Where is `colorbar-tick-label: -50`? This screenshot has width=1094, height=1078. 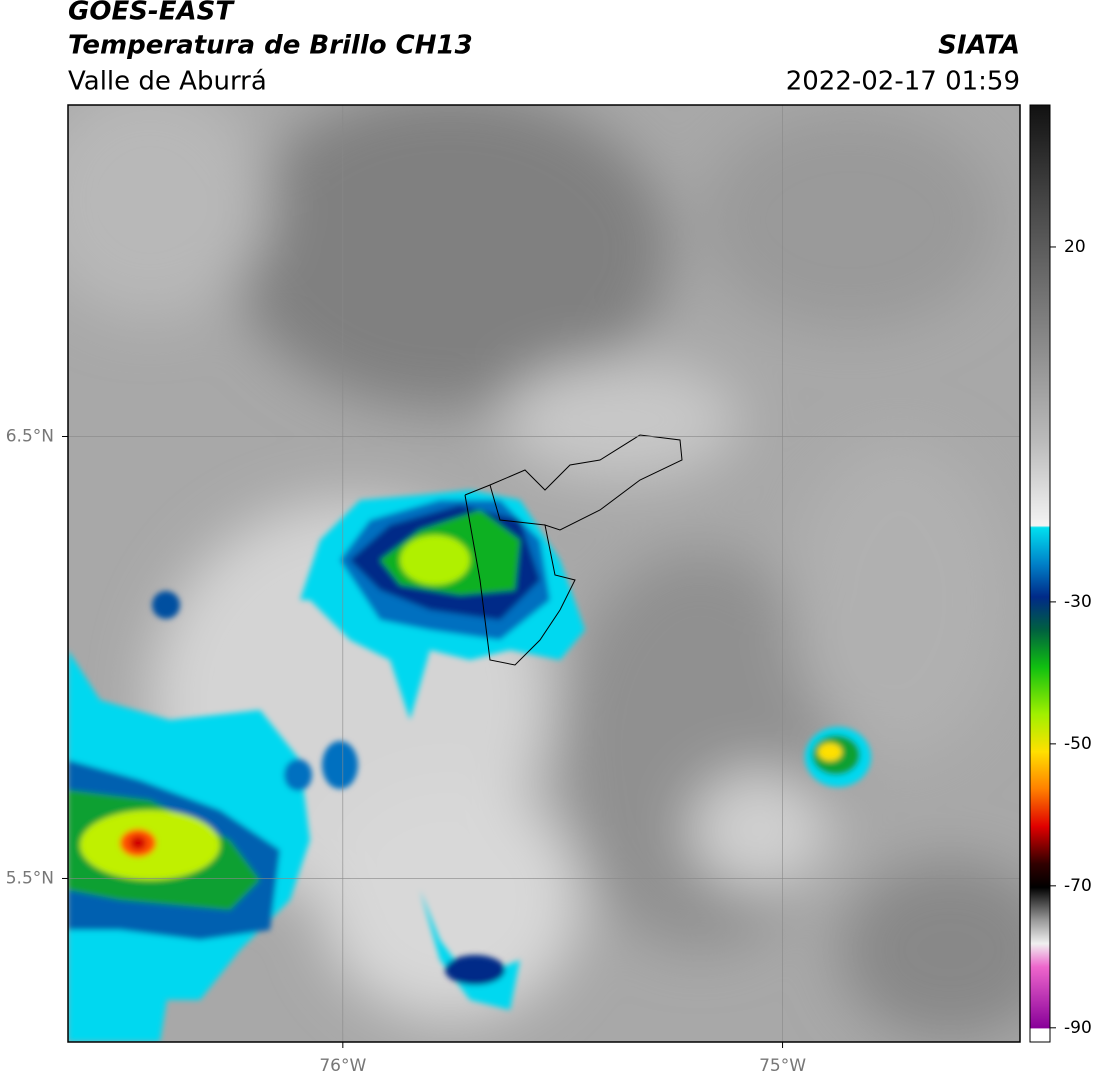 colorbar-tick-label: -50 is located at coordinates (1078, 744).